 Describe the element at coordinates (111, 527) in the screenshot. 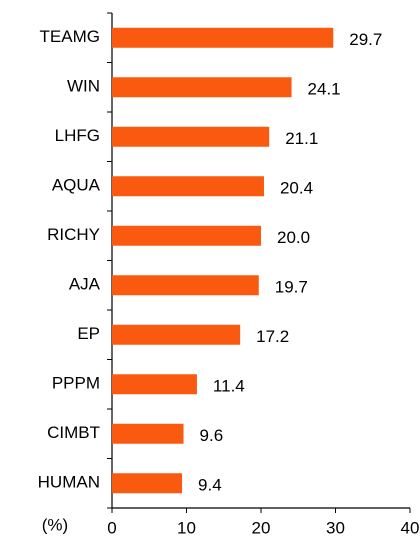

I see `x-tick-label: 0` at that location.